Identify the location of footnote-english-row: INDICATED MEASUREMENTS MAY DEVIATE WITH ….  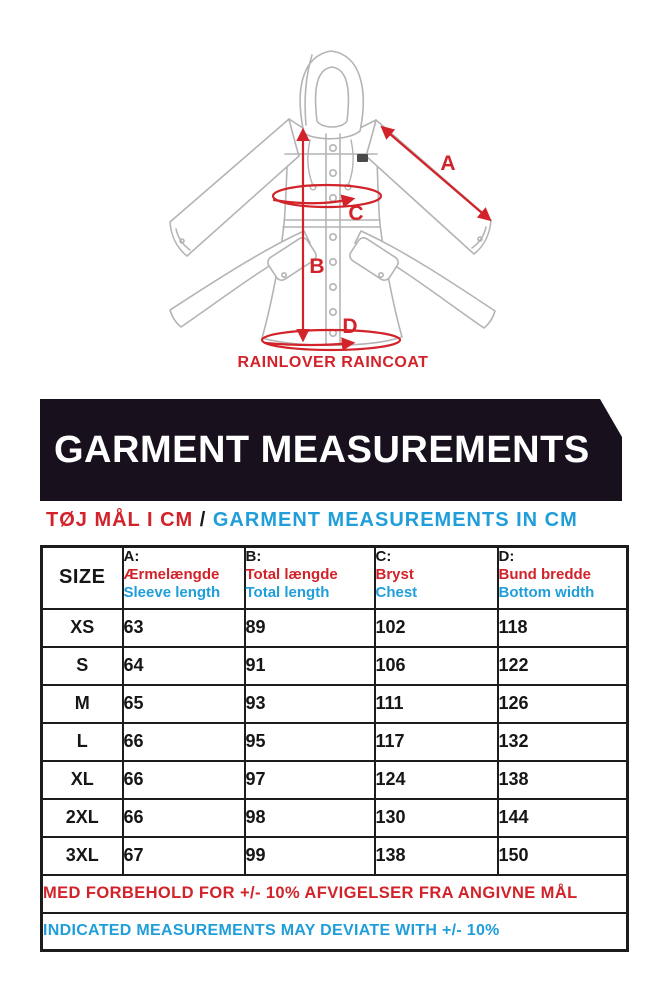
(334, 931).